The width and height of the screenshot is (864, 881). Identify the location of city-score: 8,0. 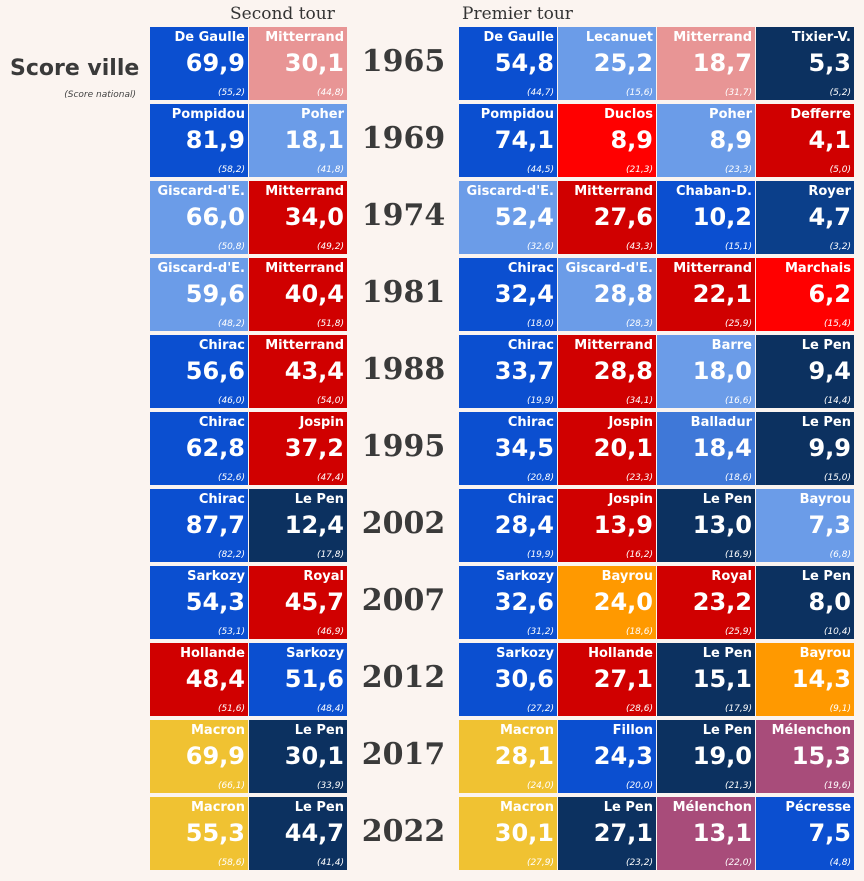
(829, 602).